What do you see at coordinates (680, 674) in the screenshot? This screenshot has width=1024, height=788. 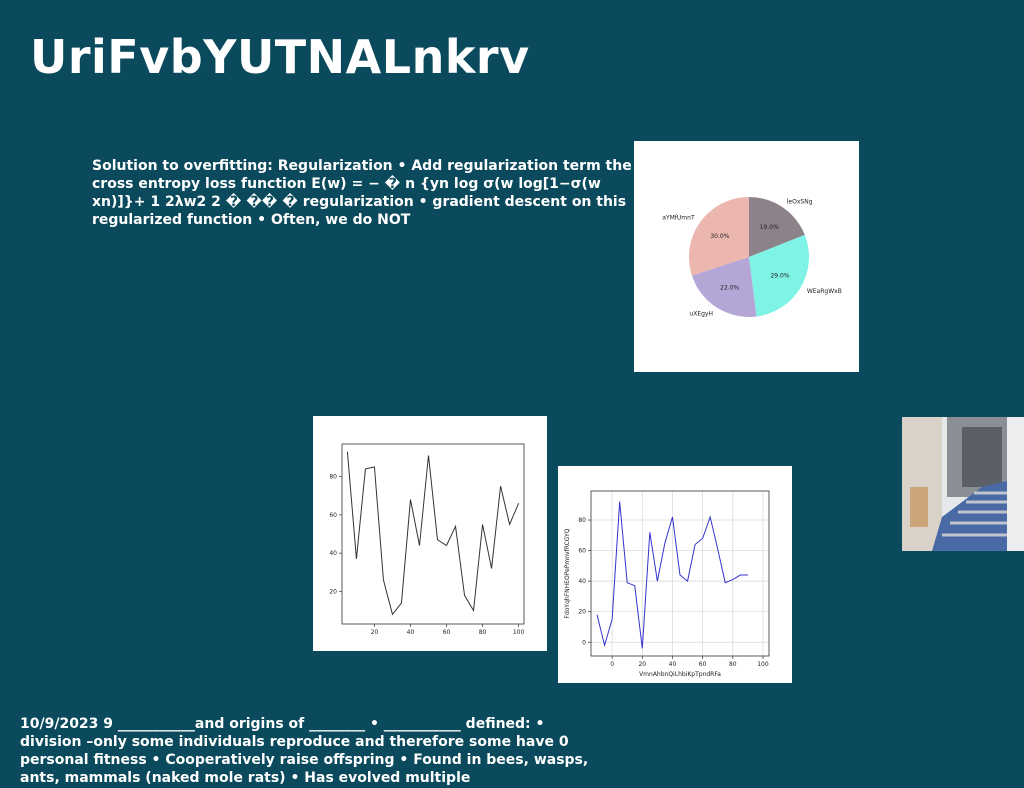 I see `x-axis-label: VmnAhbnQiLhbiKpTpndRFa` at bounding box center [680, 674].